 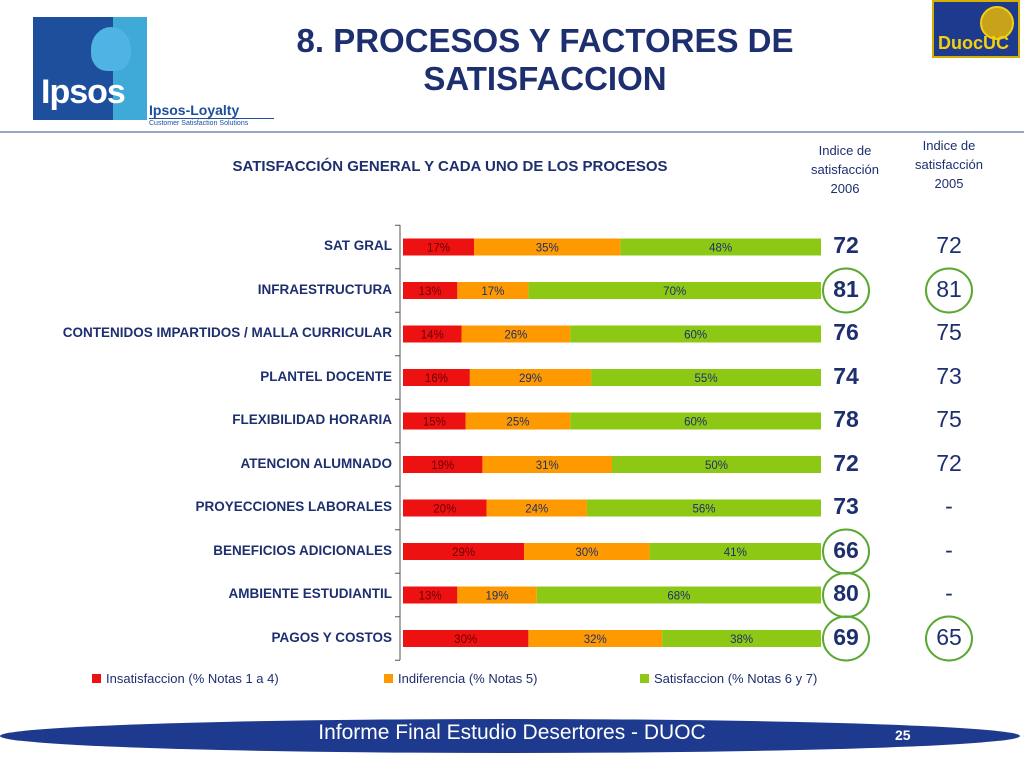 I want to click on index-2005-value: 81, so click(x=949, y=288).